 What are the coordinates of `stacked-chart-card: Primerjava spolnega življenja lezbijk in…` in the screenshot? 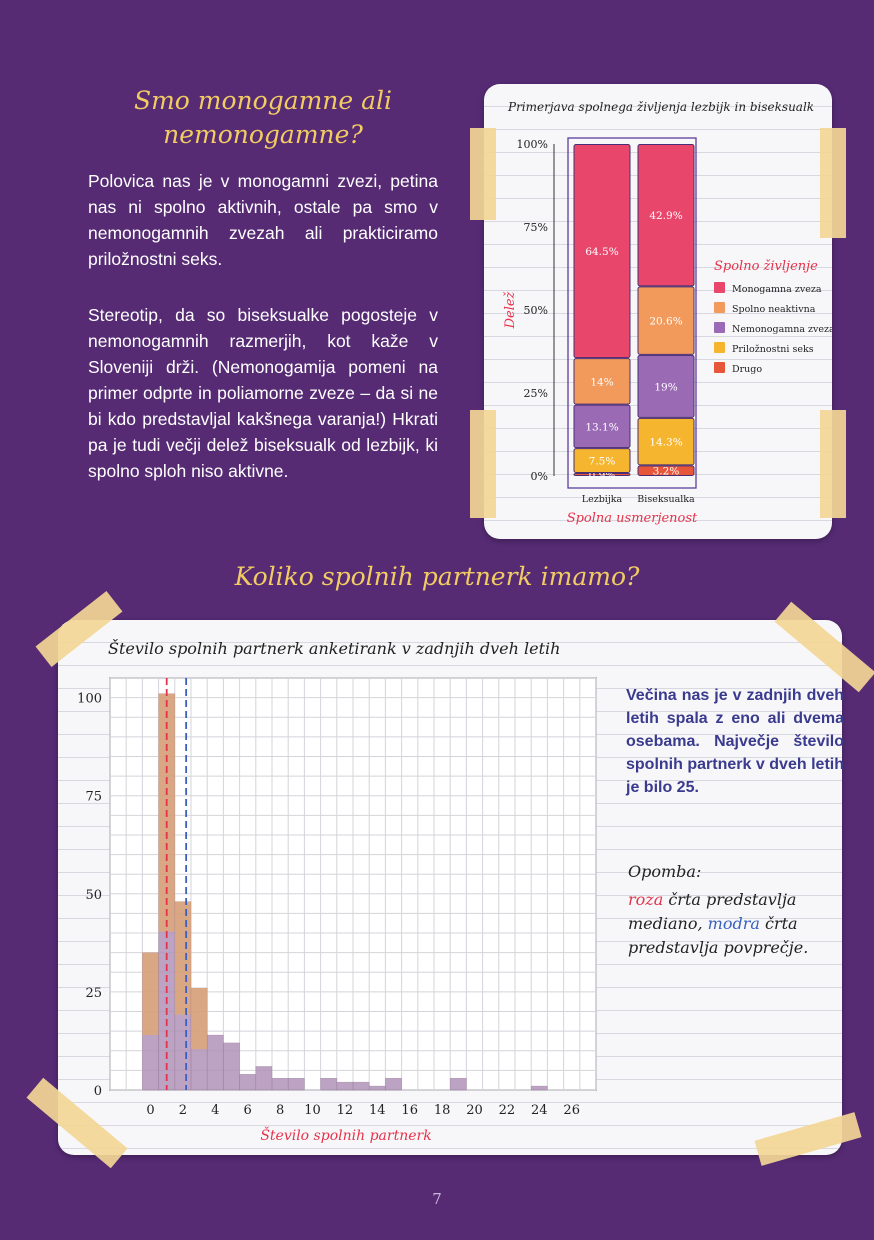 It's located at (659, 311).